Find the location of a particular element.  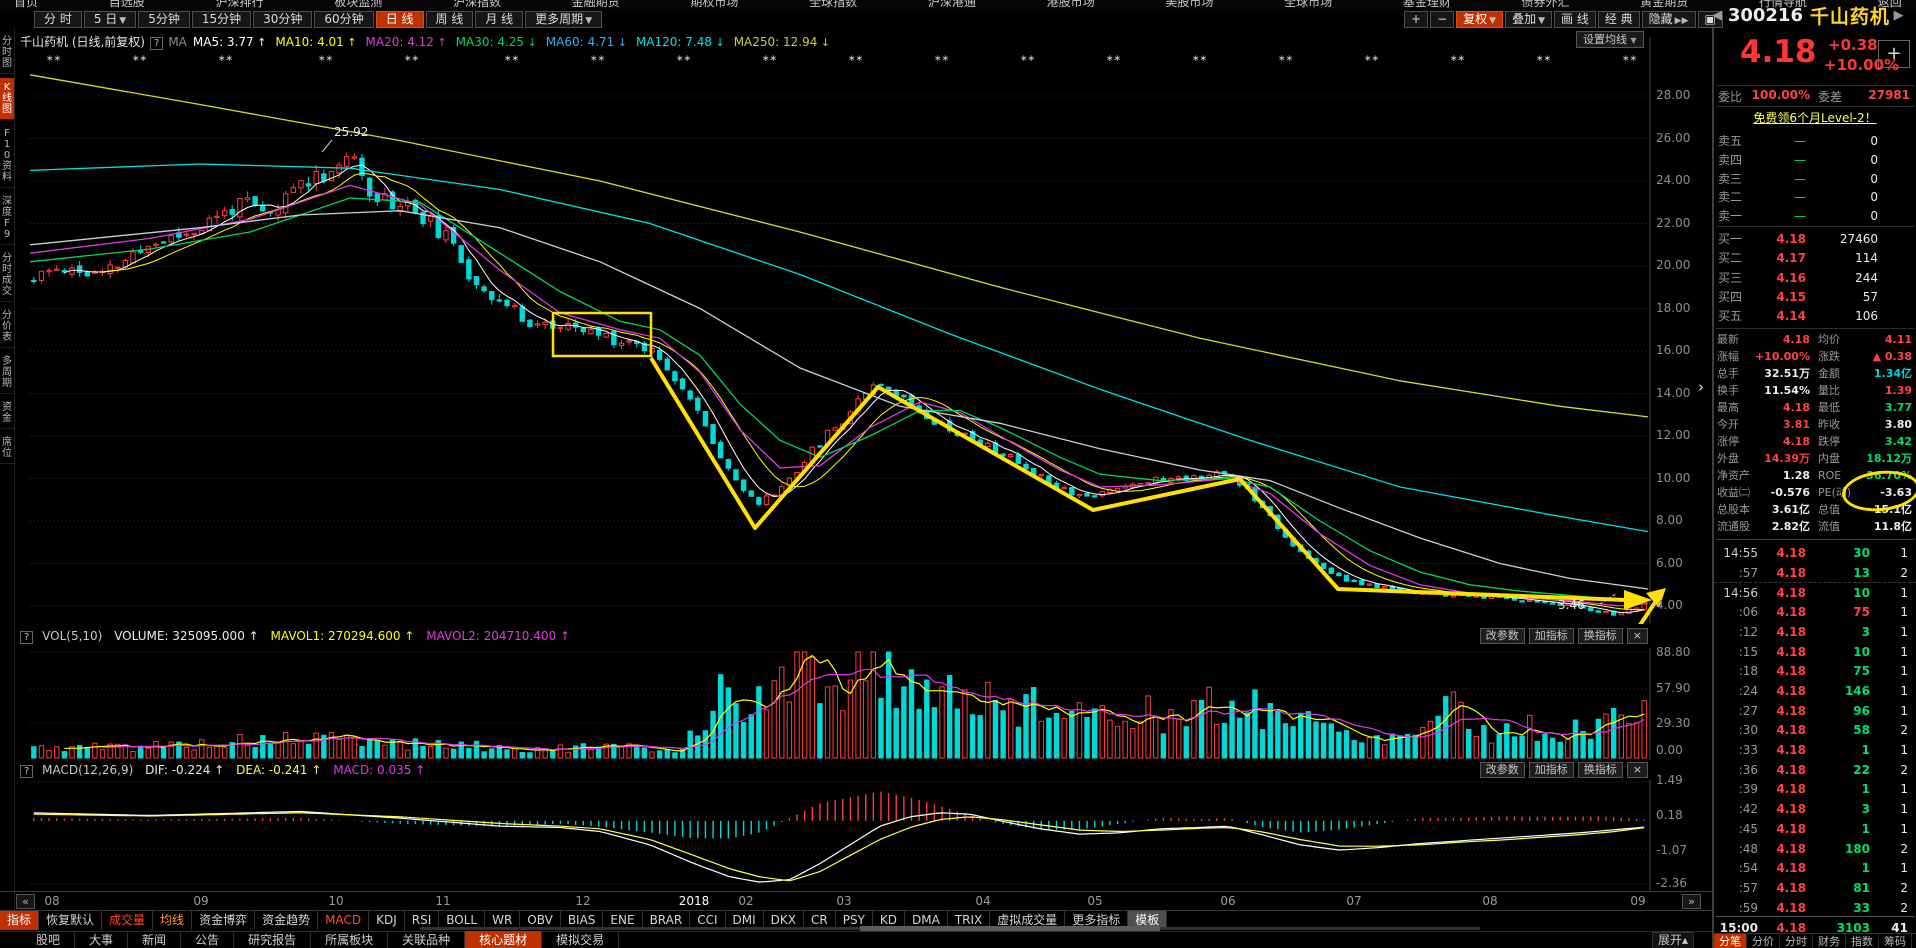

period-button: 月 线 is located at coordinates (499, 19).